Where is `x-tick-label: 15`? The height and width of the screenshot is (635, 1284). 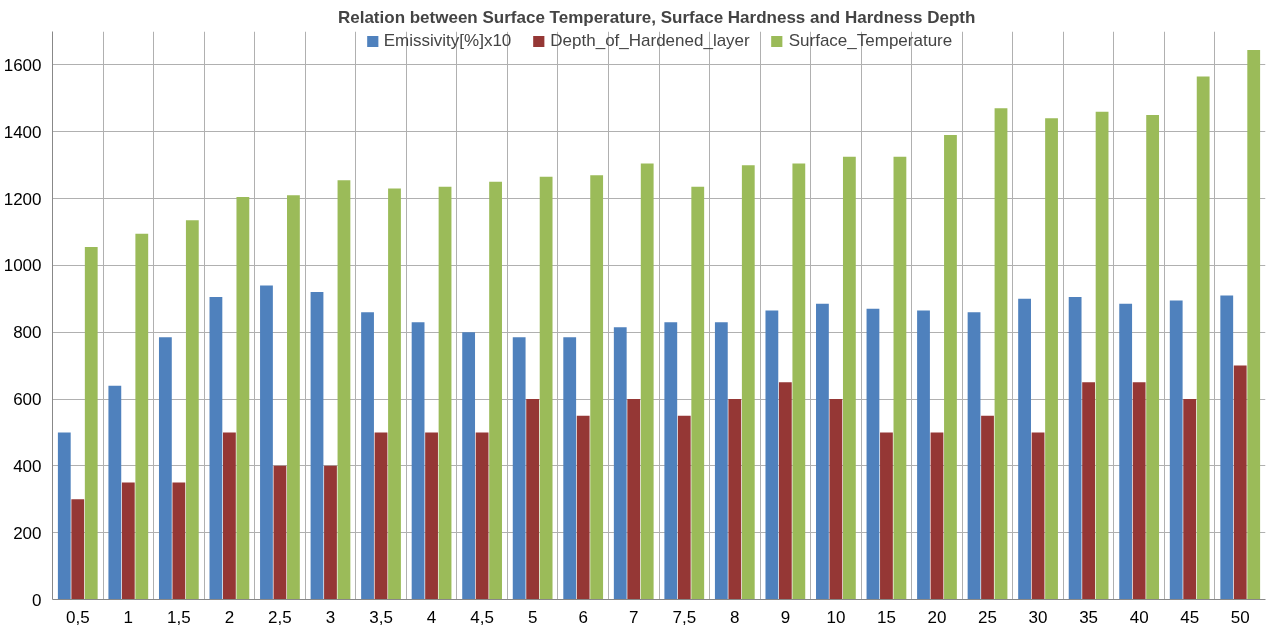 x-tick-label: 15 is located at coordinates (886, 617).